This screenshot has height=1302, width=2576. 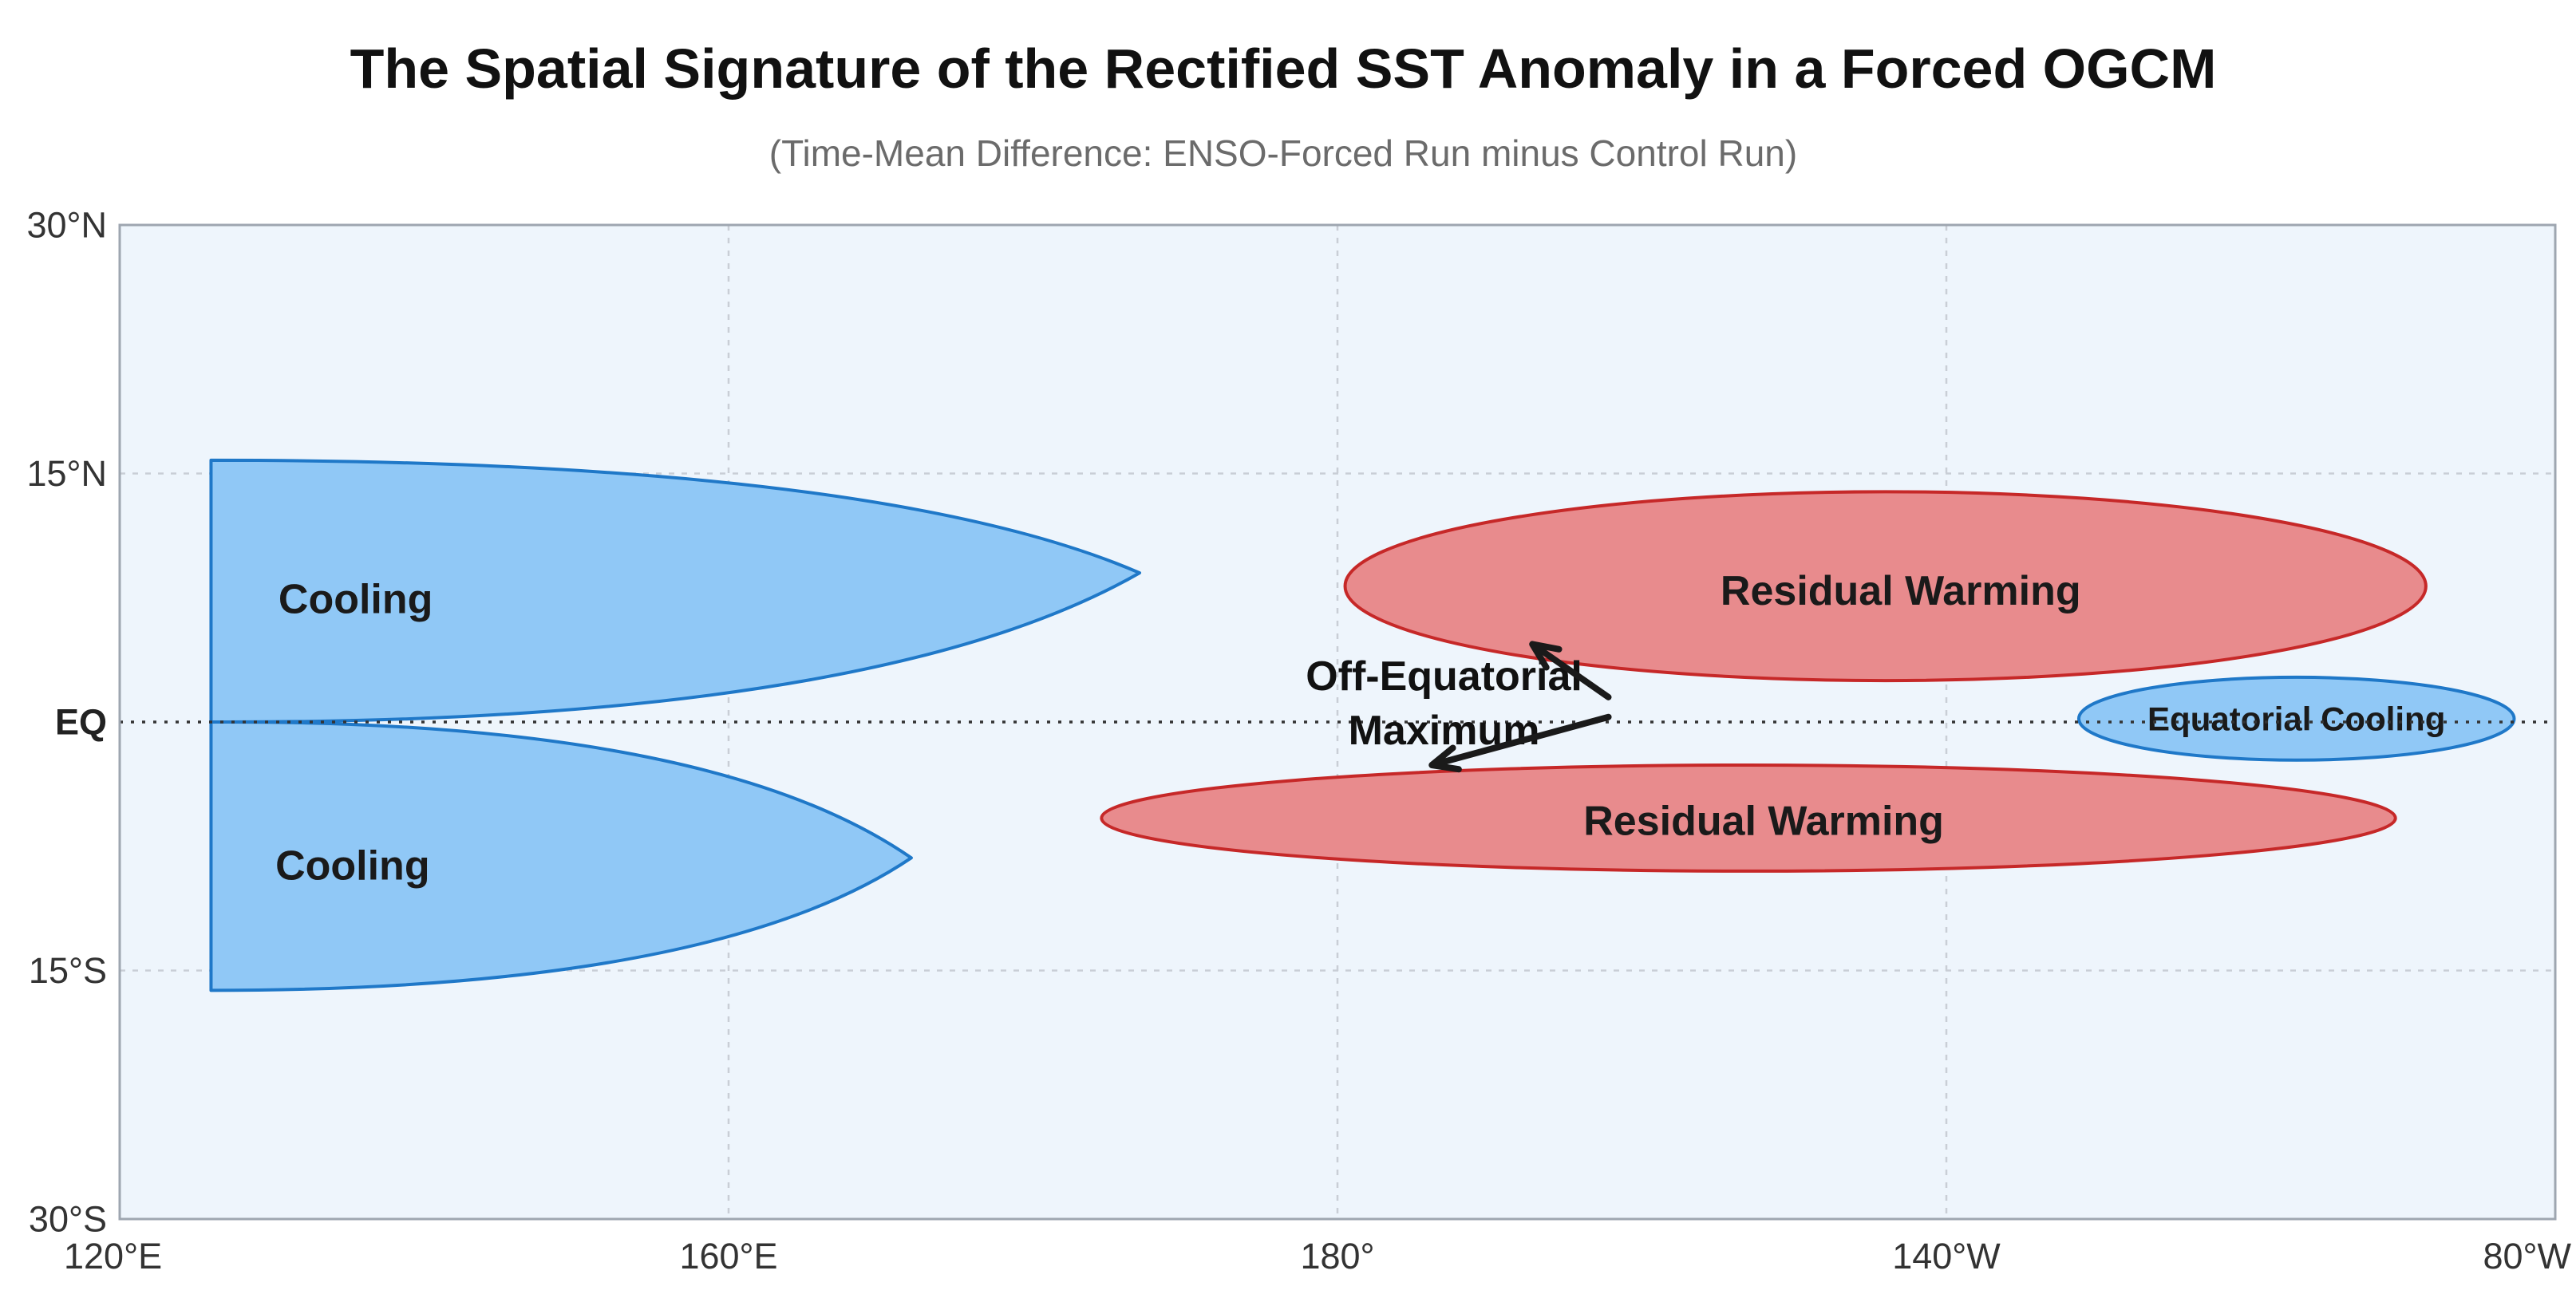 I want to click on y-tick-label: 15°S, so click(x=68, y=970).